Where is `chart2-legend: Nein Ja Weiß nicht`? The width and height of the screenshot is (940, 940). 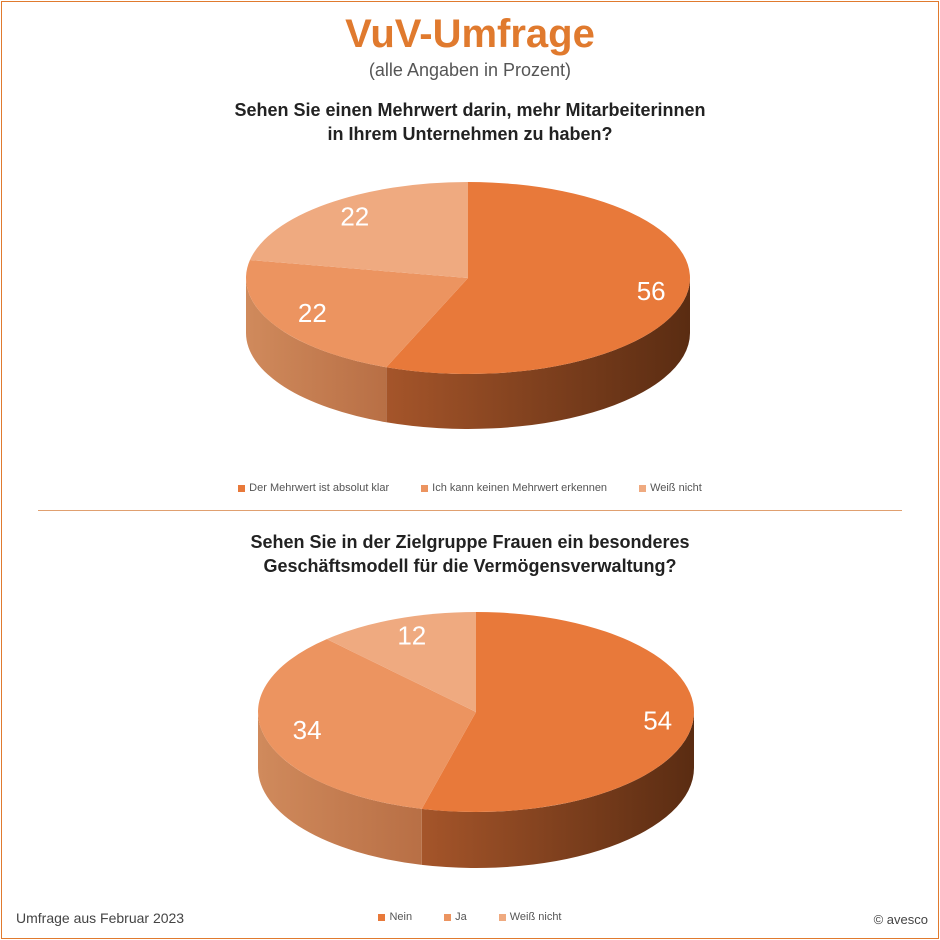
chart2-legend: Nein Ja Weiß nicht is located at coordinates (470, 917).